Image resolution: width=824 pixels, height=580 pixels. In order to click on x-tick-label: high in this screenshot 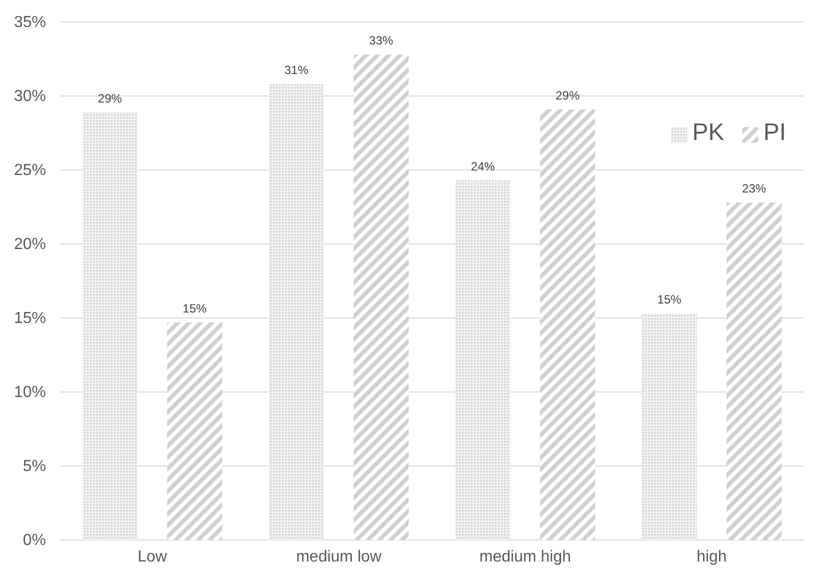, I will do `click(711, 557)`.